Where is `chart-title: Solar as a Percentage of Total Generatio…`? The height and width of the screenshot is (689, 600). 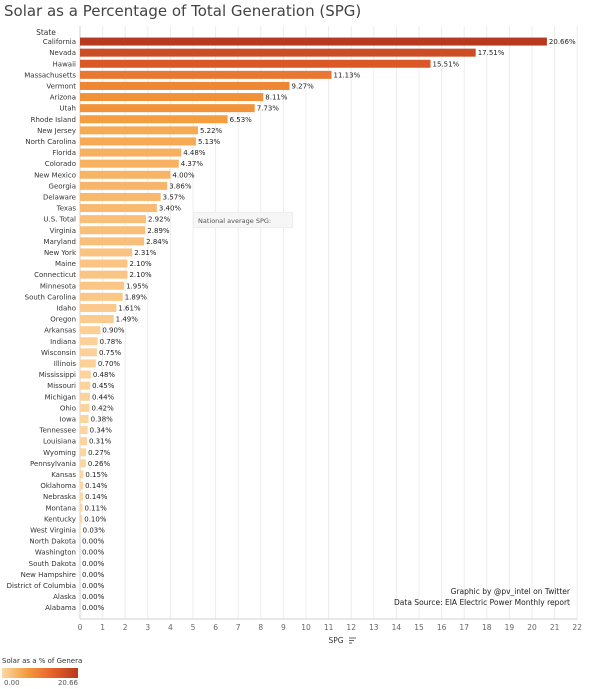 chart-title: Solar as a Percentage of Total Generatio… is located at coordinates (183, 11).